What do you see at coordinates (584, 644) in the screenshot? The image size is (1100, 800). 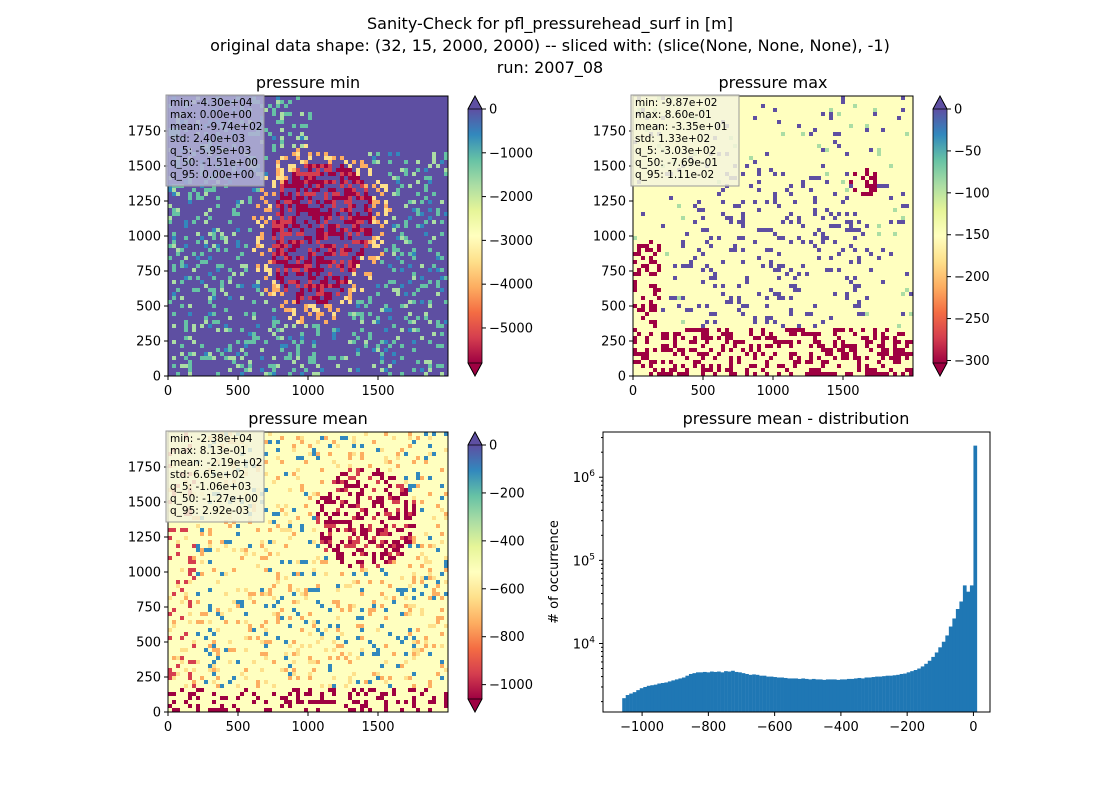 I see `y-tick-label: 10⁴` at bounding box center [584, 644].